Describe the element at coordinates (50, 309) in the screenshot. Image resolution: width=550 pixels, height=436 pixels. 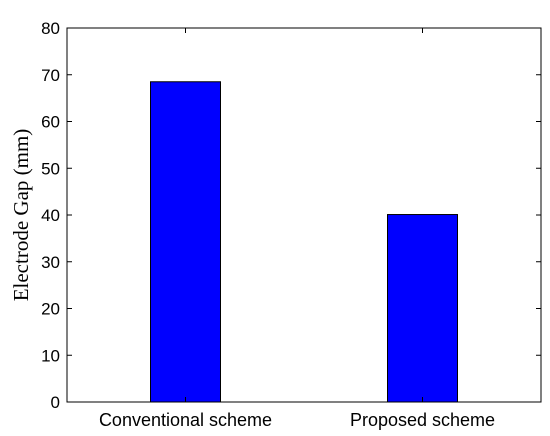
I see `y-tick-label: 20` at that location.